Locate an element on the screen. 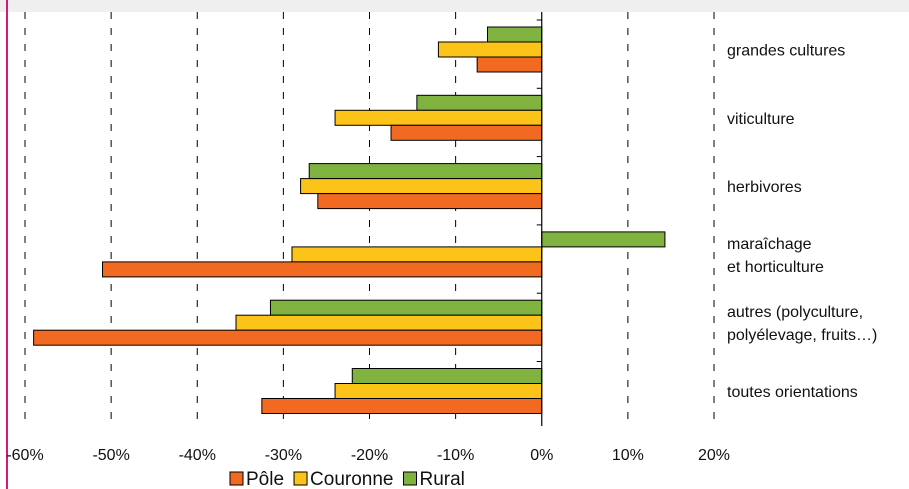  x-tick-label: 10% is located at coordinates (628, 455).